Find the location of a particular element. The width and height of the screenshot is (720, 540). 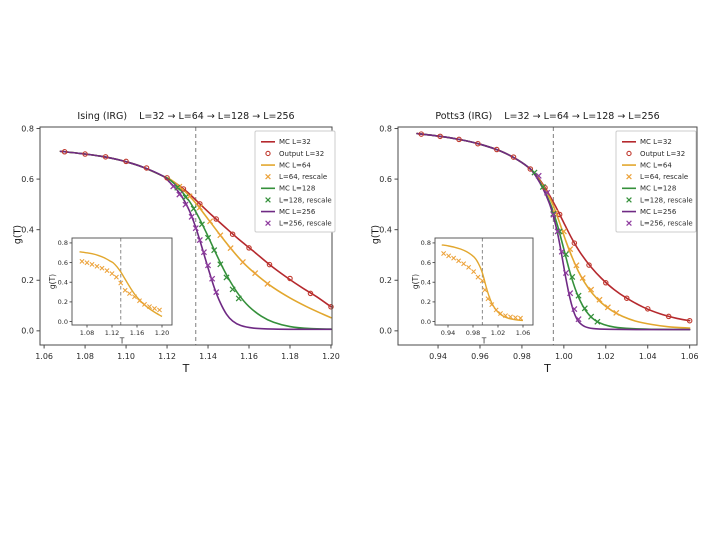

inset-x-tick-label: 1.02 is located at coordinates (498, 333).